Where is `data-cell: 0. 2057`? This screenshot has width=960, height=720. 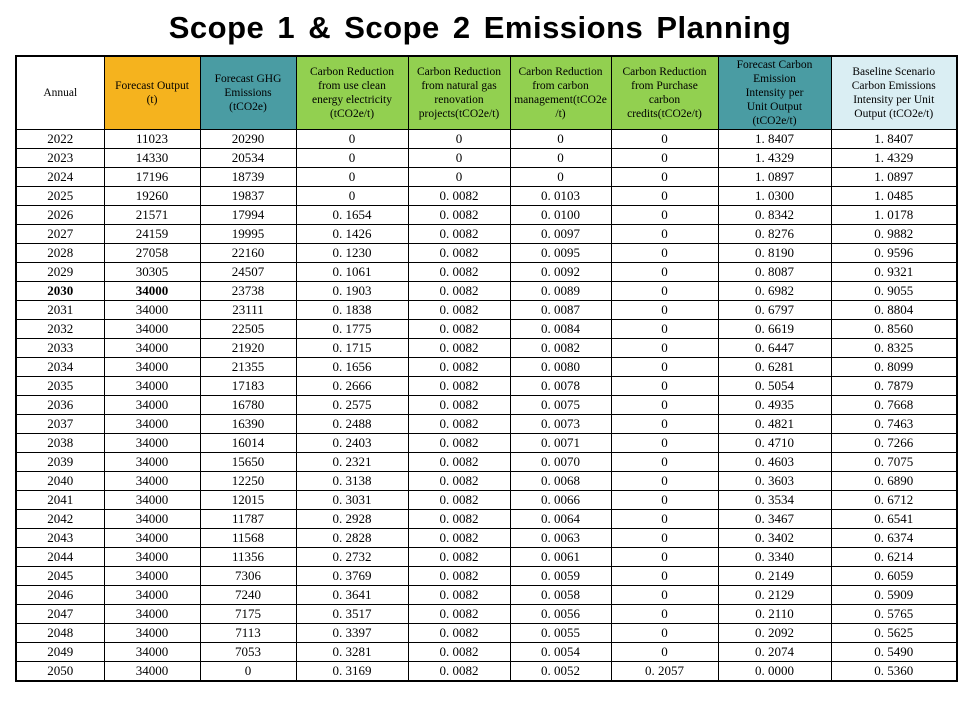 data-cell: 0. 2057 is located at coordinates (664, 671).